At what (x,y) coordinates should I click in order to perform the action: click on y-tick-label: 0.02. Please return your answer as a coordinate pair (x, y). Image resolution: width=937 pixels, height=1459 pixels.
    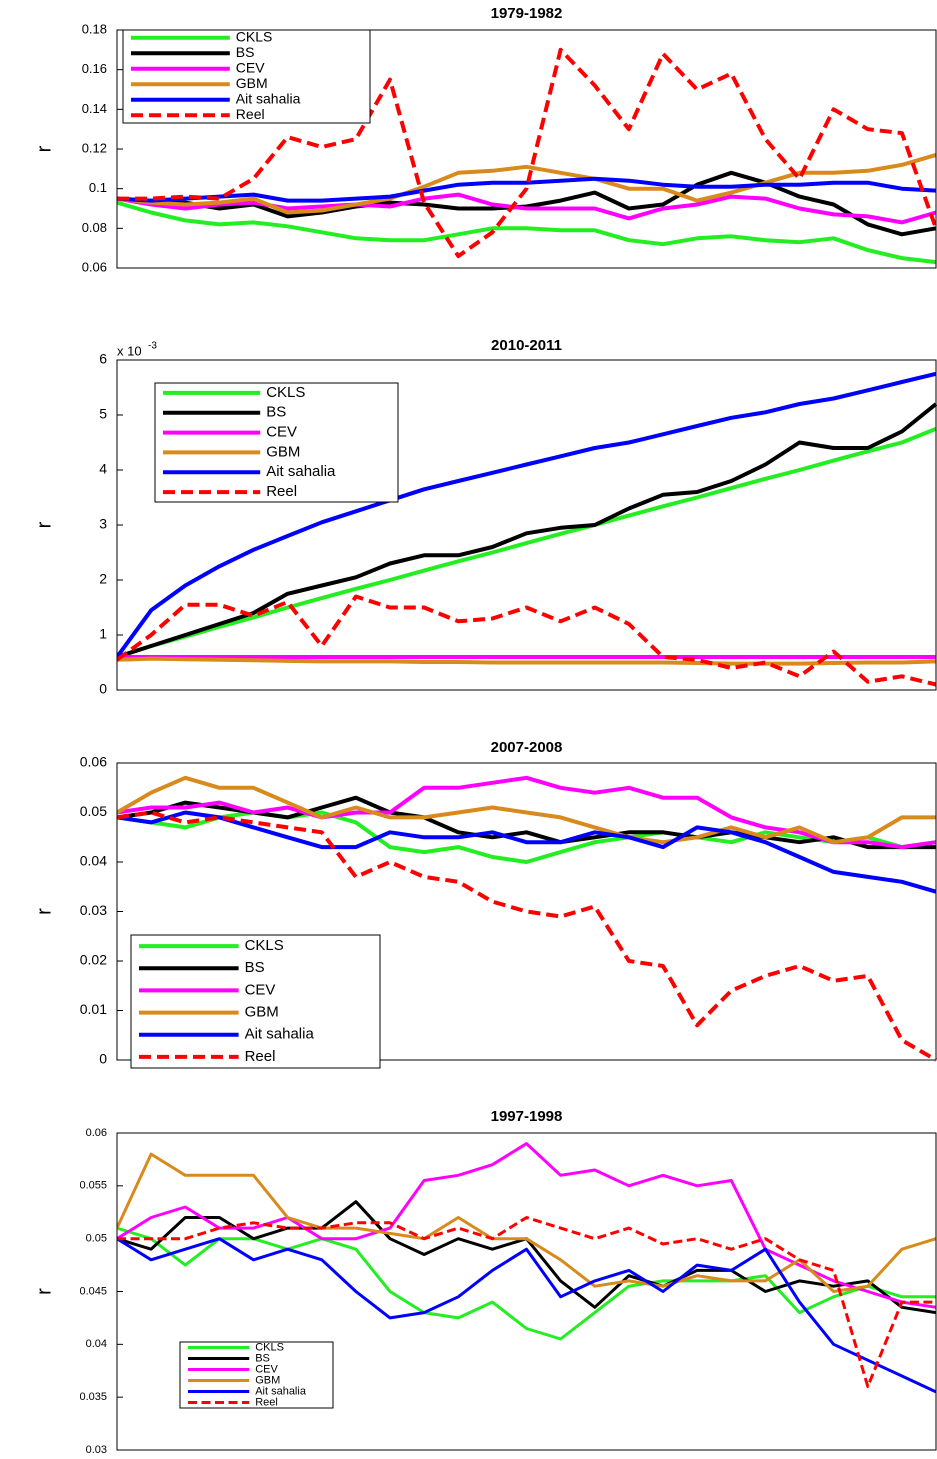
    Looking at the image, I should click on (93, 960).